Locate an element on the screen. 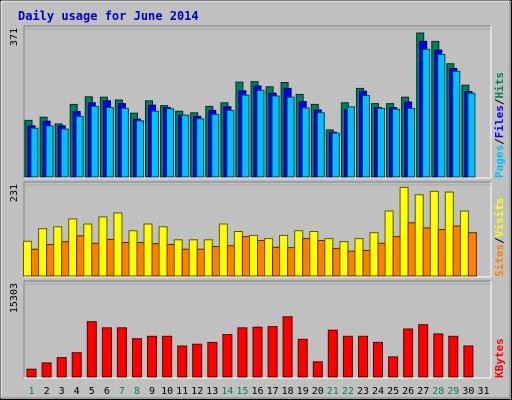  y-max-label: 371 is located at coordinates (14, 37).